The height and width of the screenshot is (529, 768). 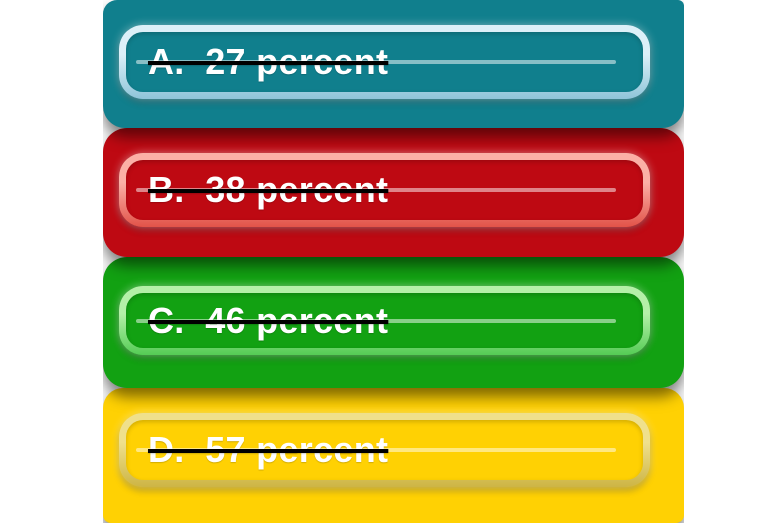 I want to click on answer-button-a-inner: A. 27 percent, so click(x=384, y=62).